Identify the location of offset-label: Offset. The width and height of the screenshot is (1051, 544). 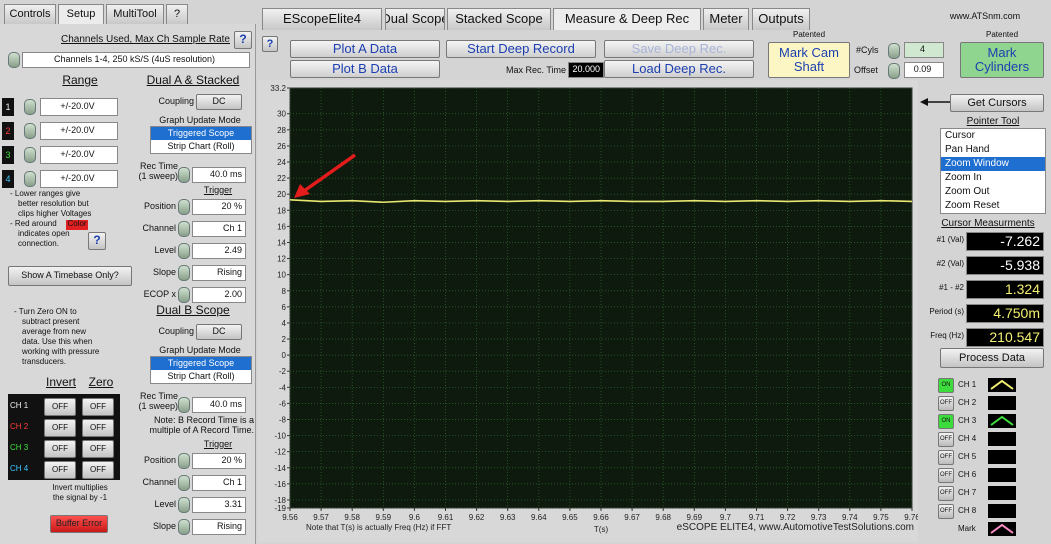
(866, 70).